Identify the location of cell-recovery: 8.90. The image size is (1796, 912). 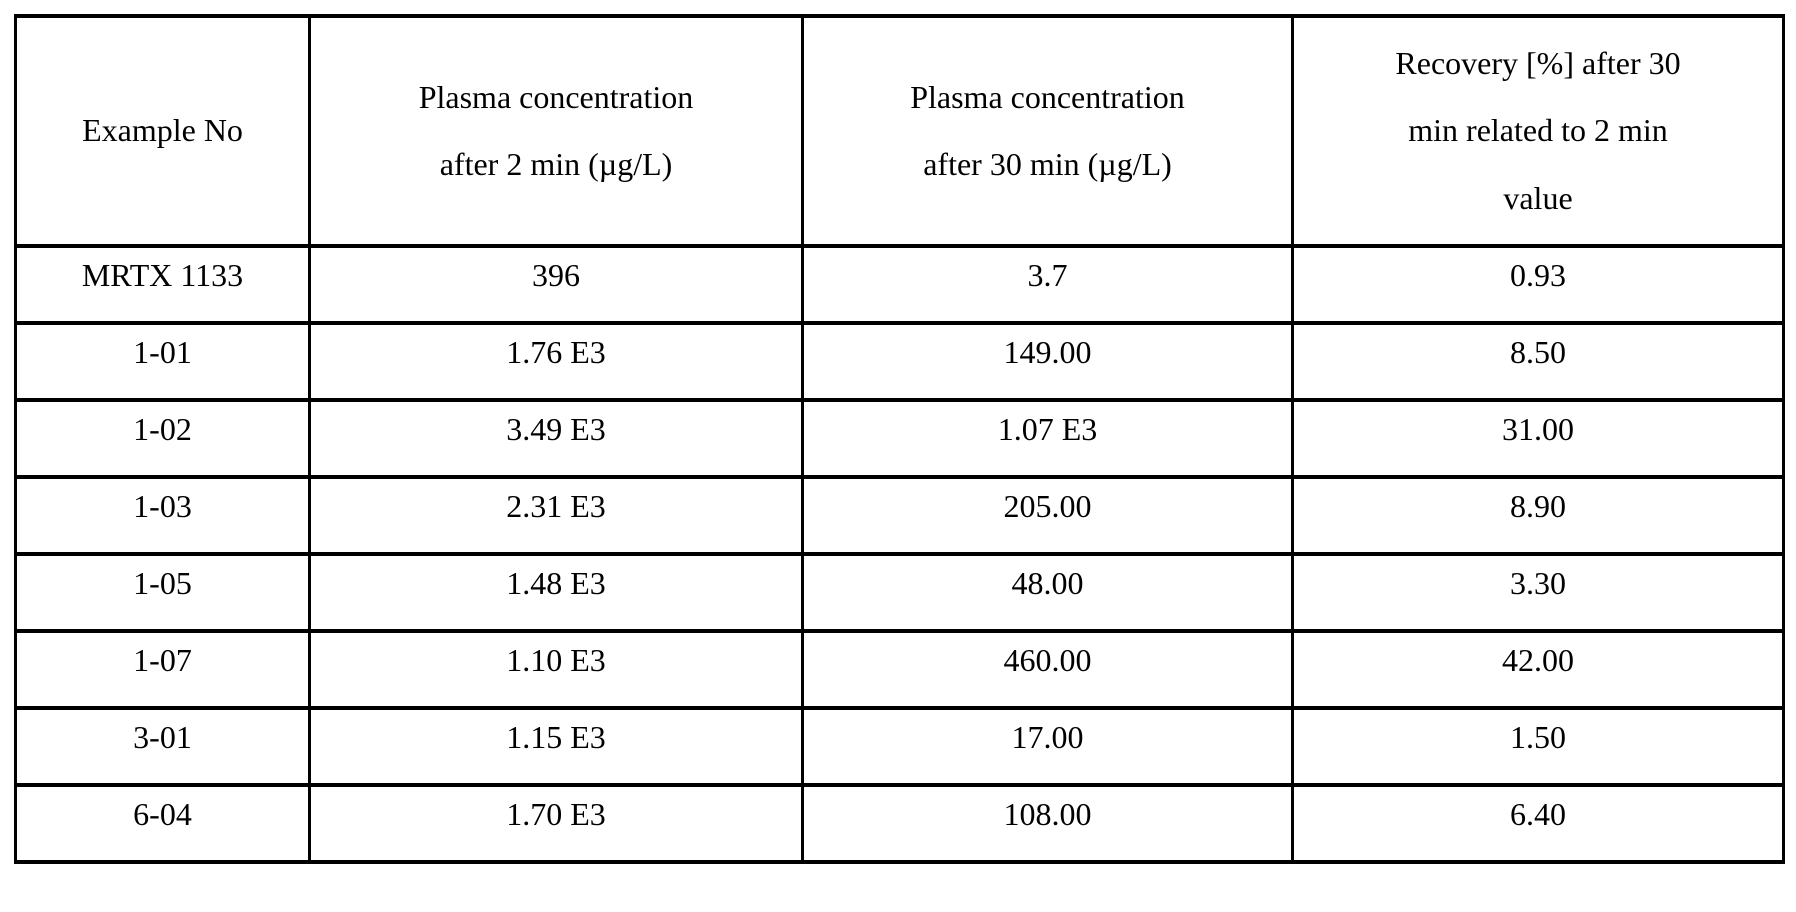
(1538, 515).